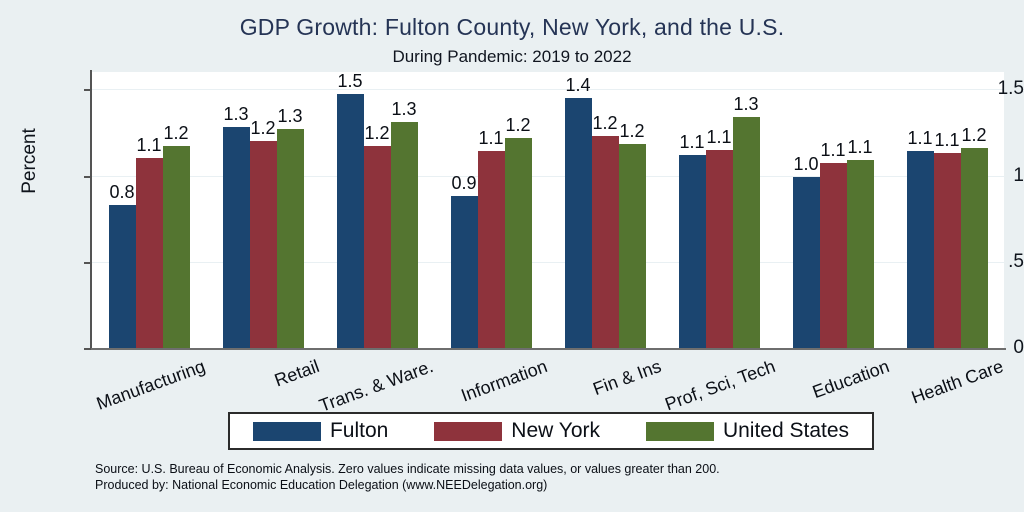  I want to click on bar-value-label: 1.0, so click(806, 164).